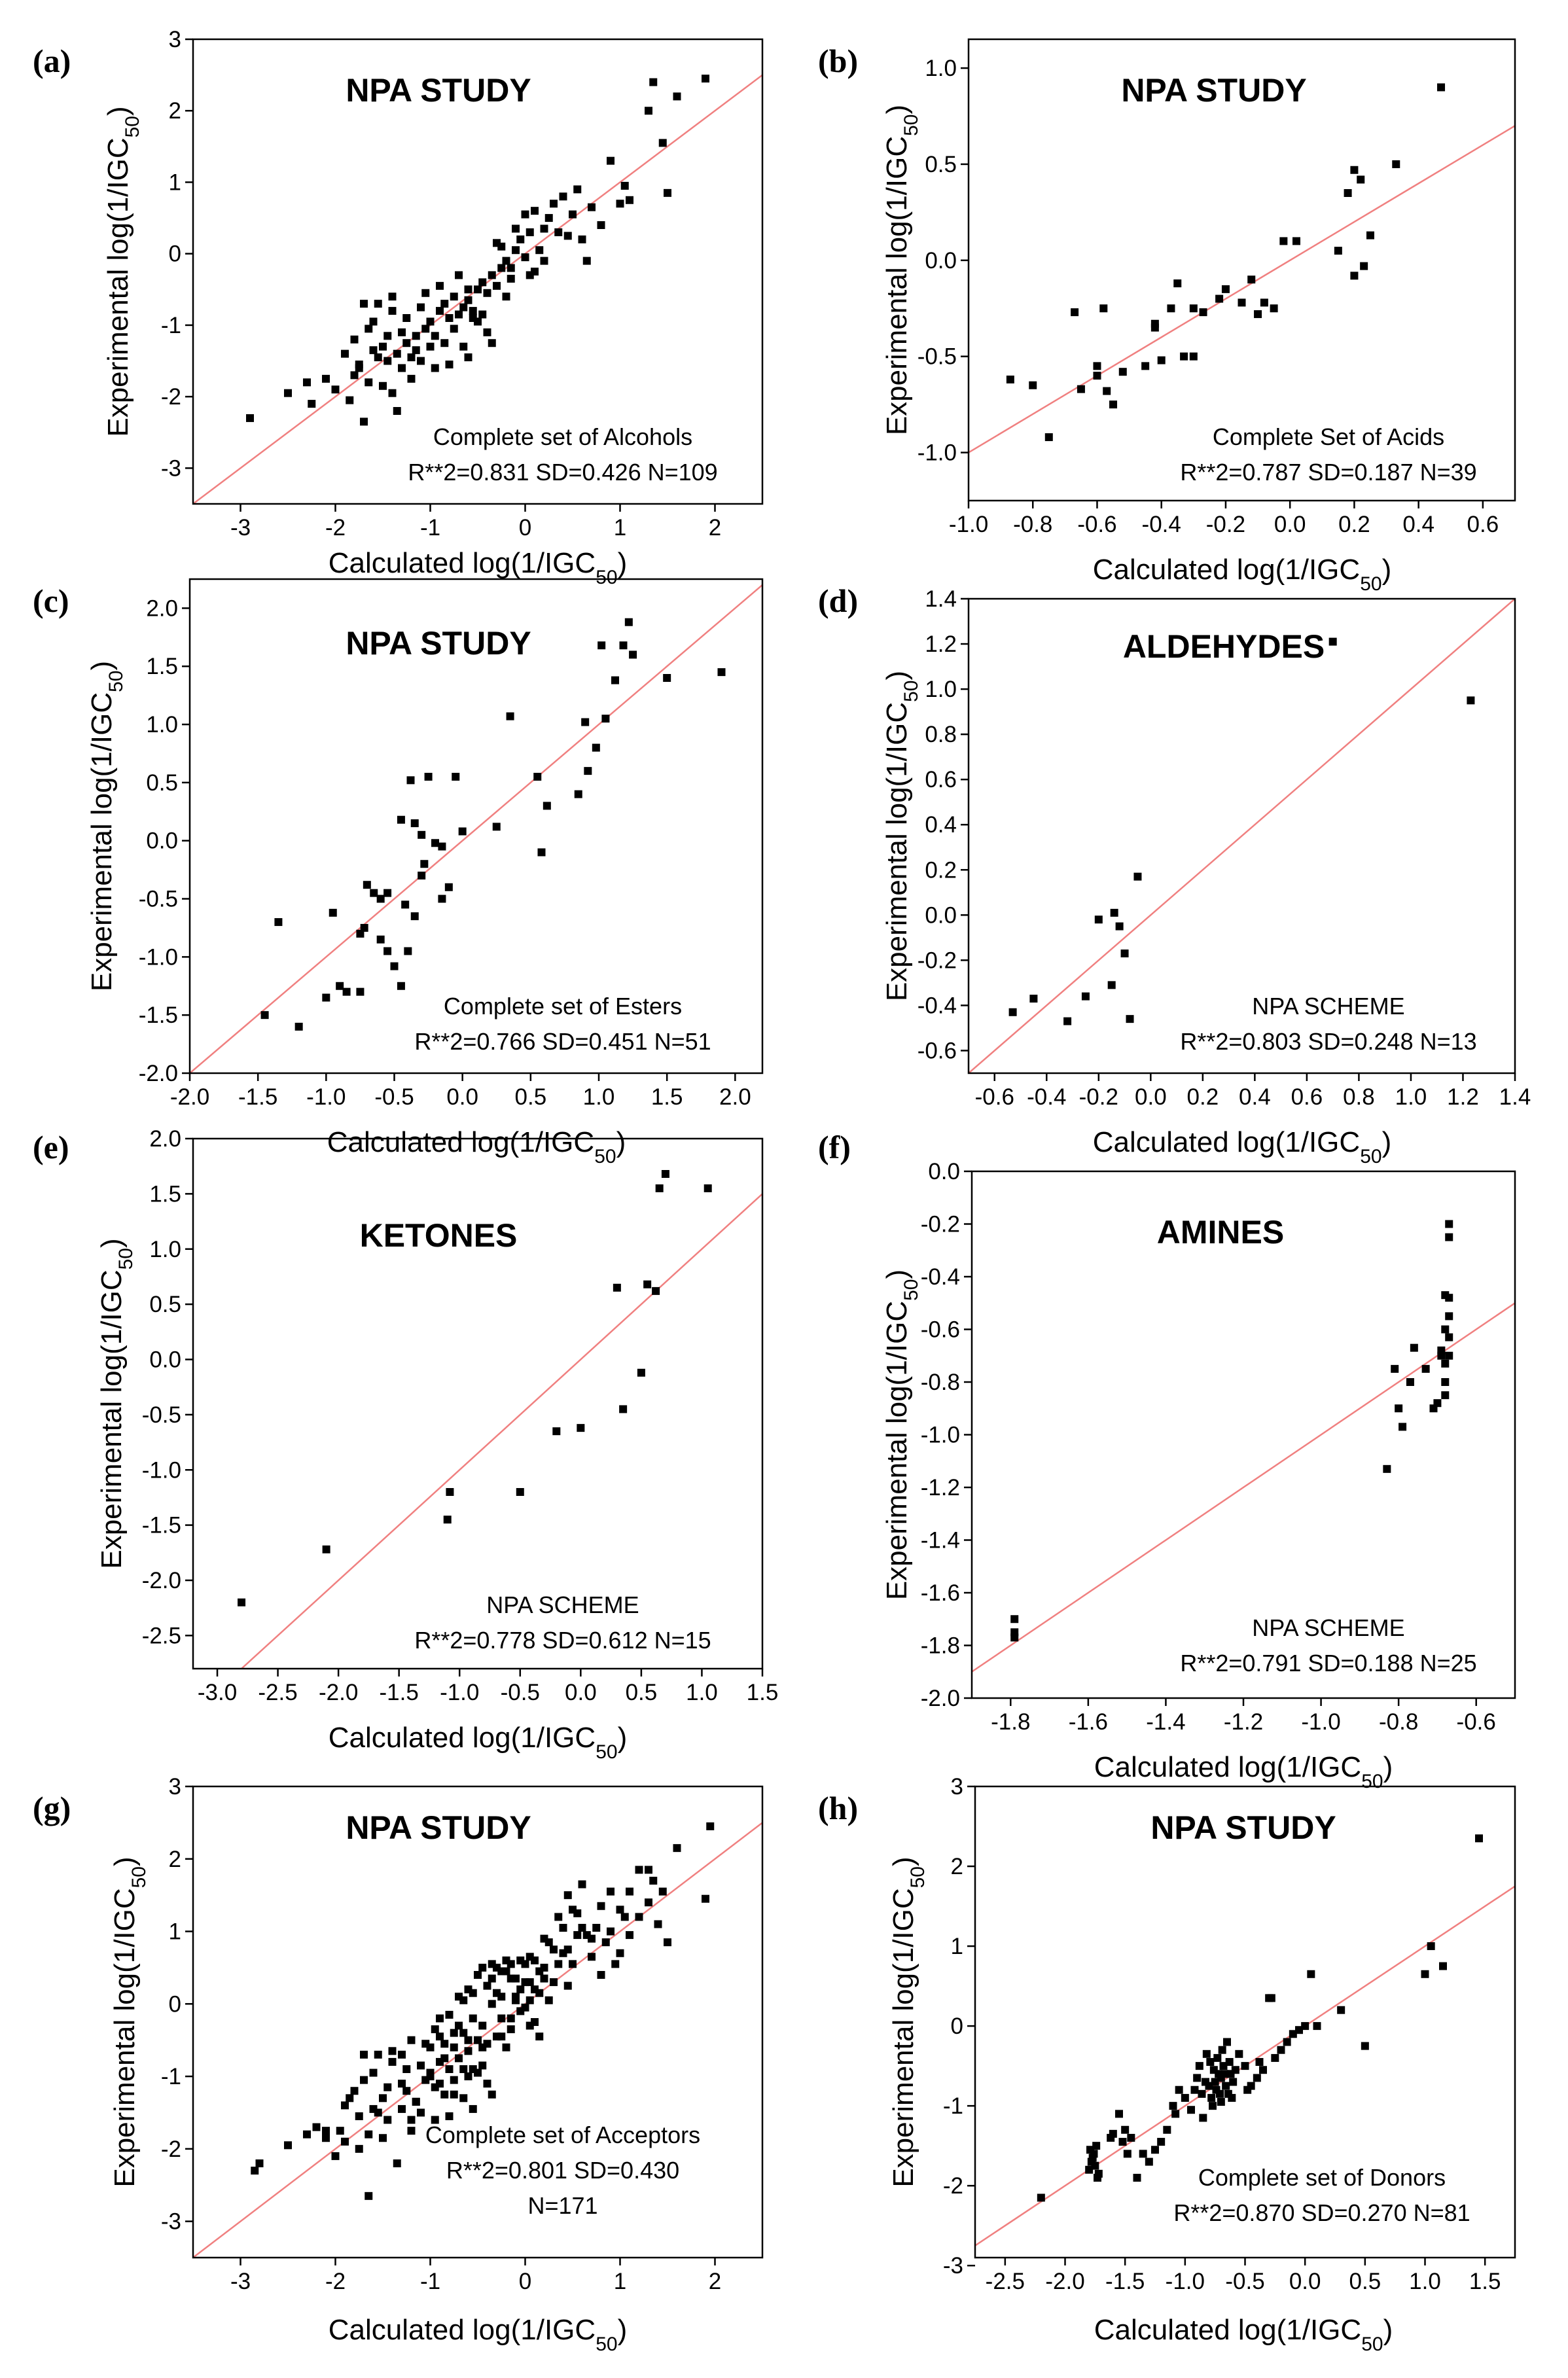  Describe the element at coordinates (1321, 2212) in the screenshot. I see `stats-annotation: R**2=0.870 SD=0.270 N=81` at that location.